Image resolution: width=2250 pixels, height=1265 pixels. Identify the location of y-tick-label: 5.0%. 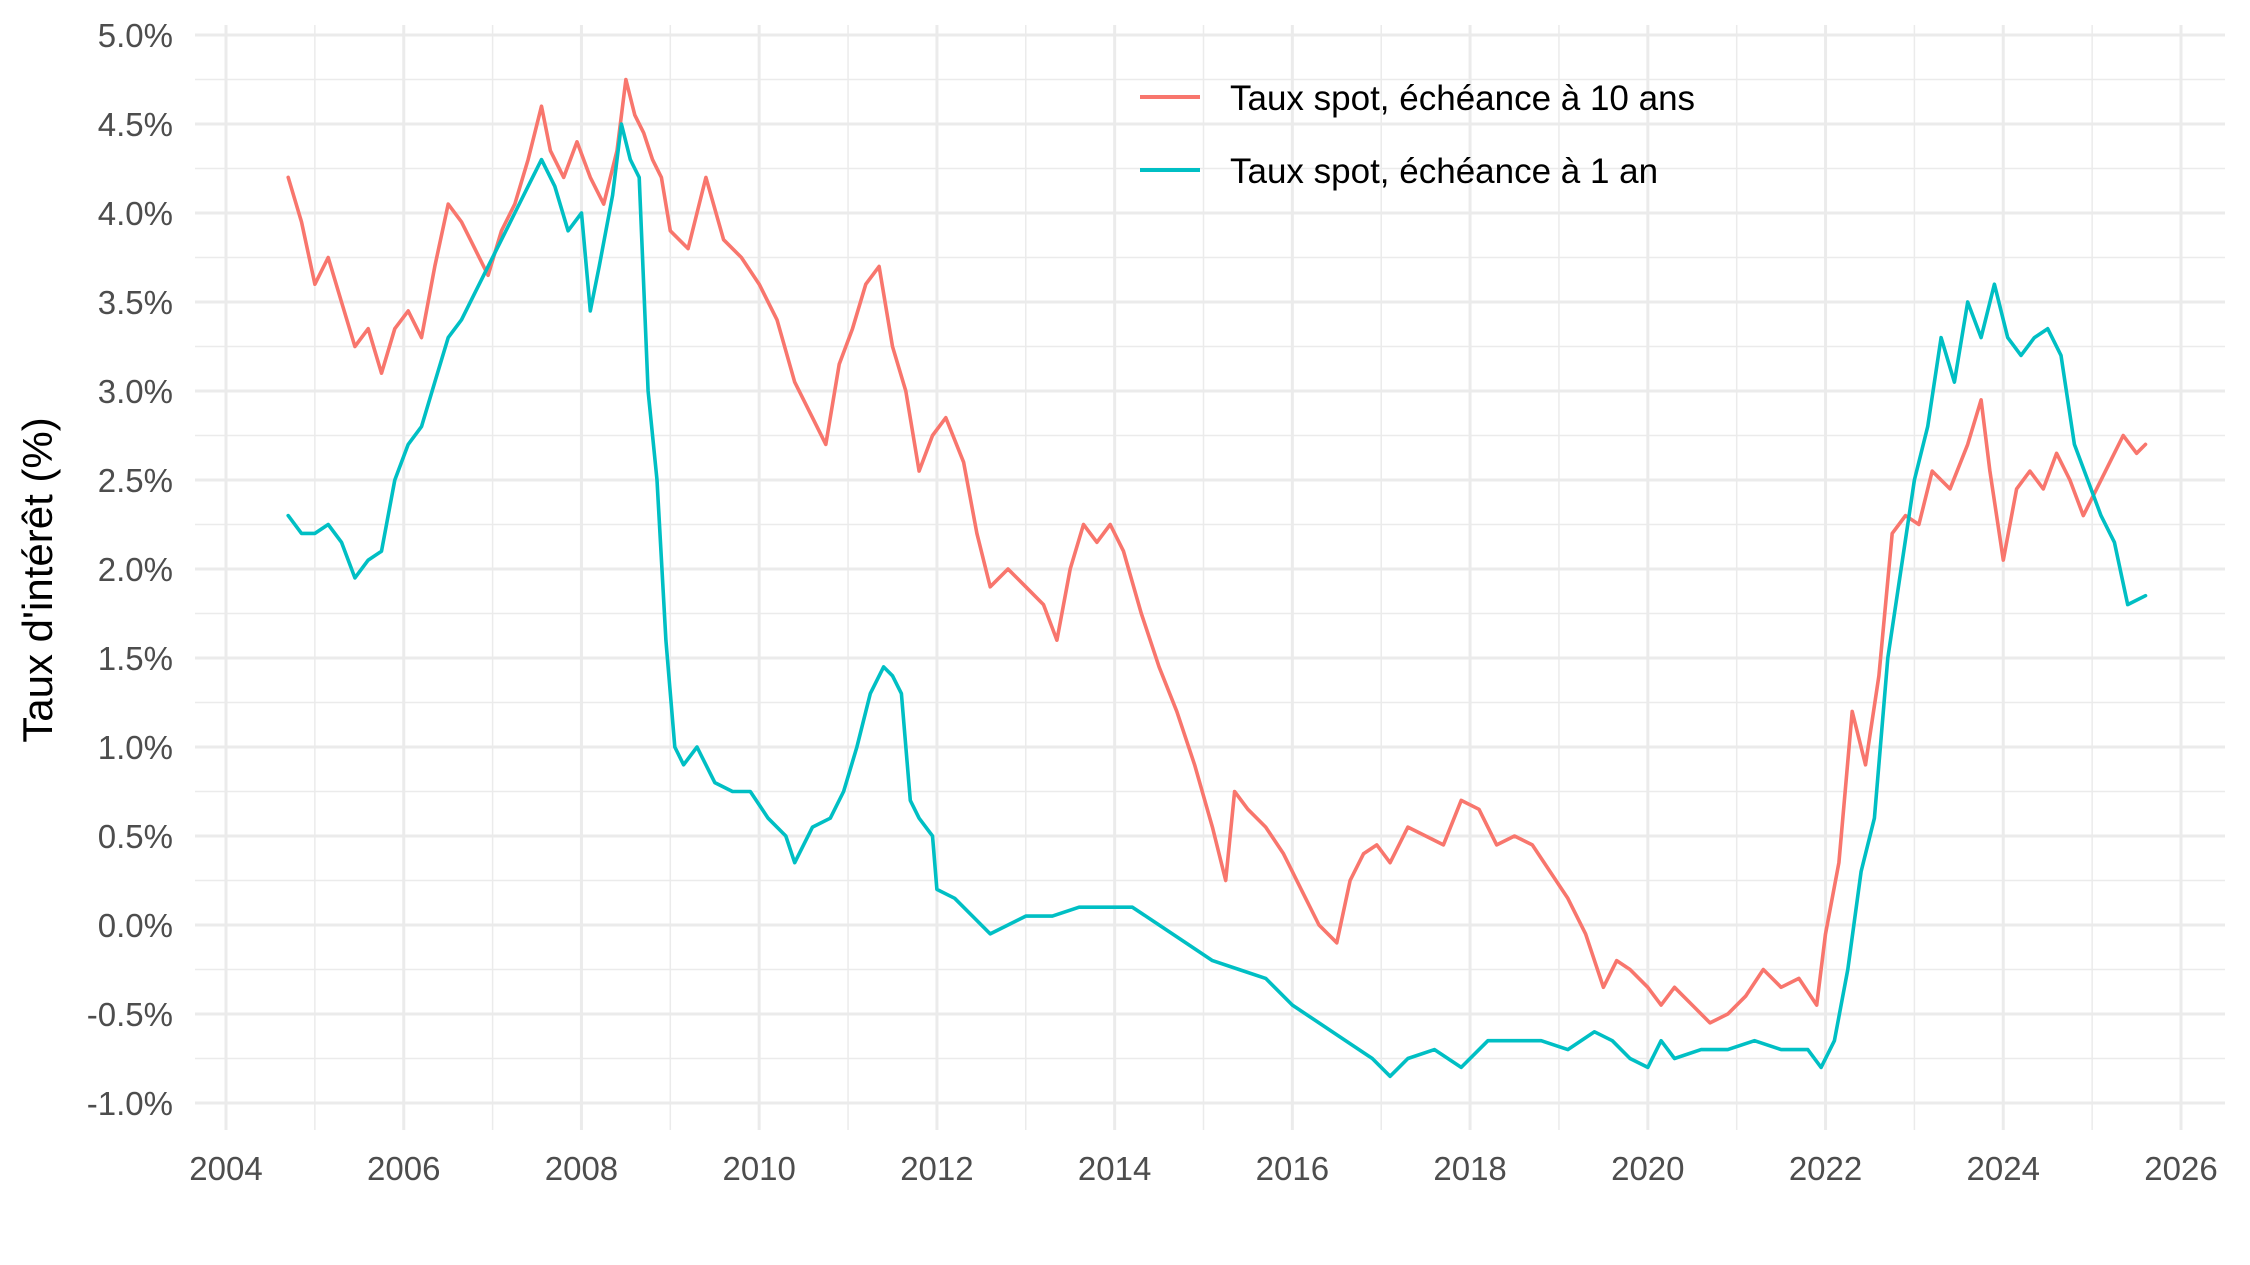
(135, 35).